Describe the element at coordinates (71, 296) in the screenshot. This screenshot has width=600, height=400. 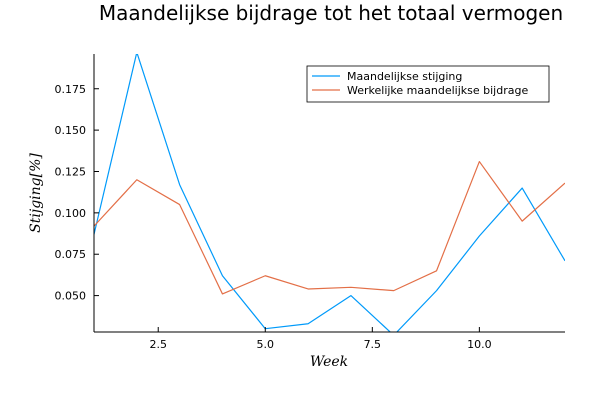
I see `y-tick-label: 0.050` at that location.